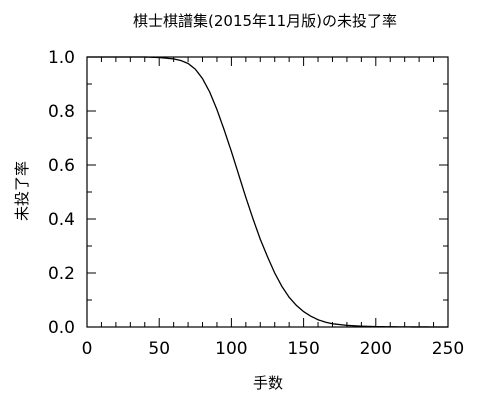 The height and width of the screenshot is (403, 480). What do you see at coordinates (61, 166) in the screenshot?
I see `y-tick-label: 0.6` at bounding box center [61, 166].